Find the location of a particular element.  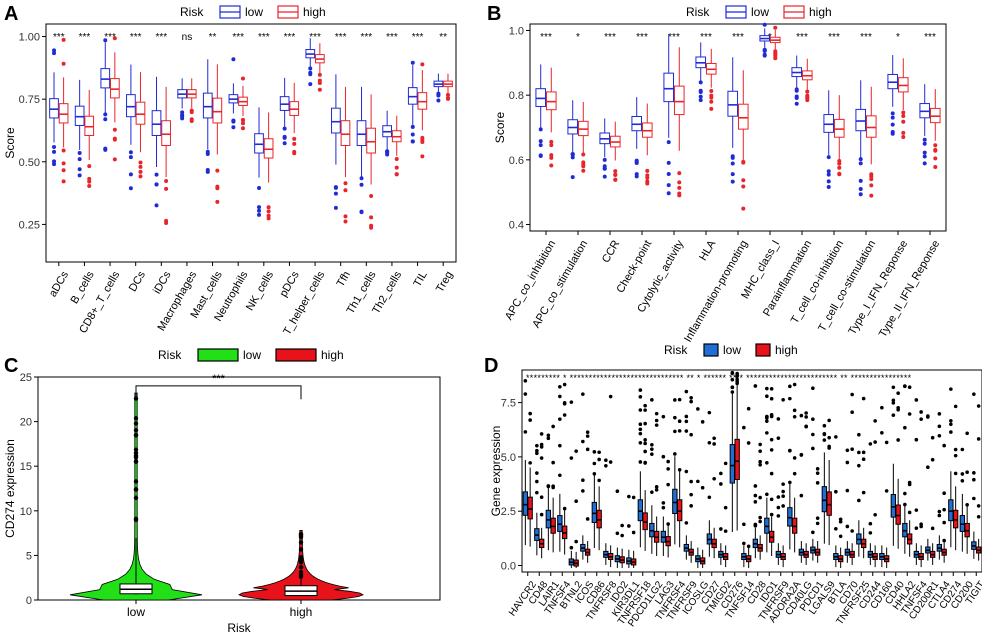

x-tick-label: Treg is located at coordinates (445, 281).